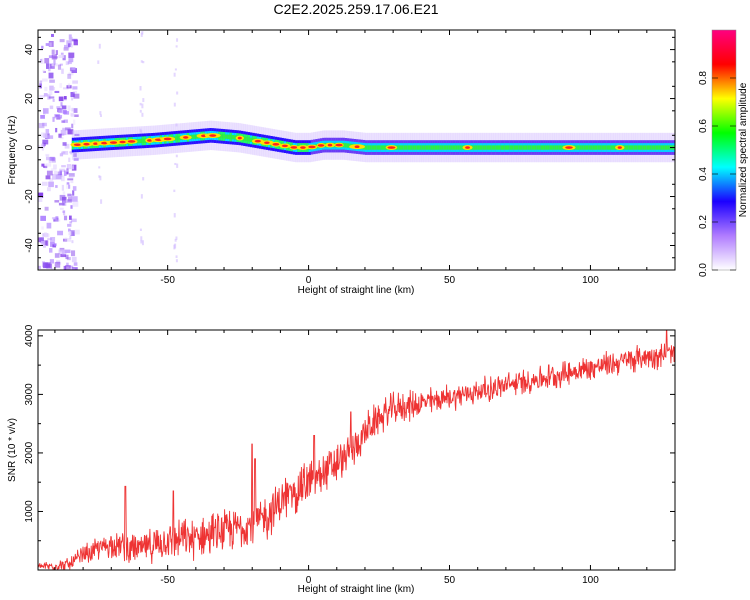  What do you see at coordinates (29, 394) in the screenshot?
I see `y-tick-label: 3000` at bounding box center [29, 394].